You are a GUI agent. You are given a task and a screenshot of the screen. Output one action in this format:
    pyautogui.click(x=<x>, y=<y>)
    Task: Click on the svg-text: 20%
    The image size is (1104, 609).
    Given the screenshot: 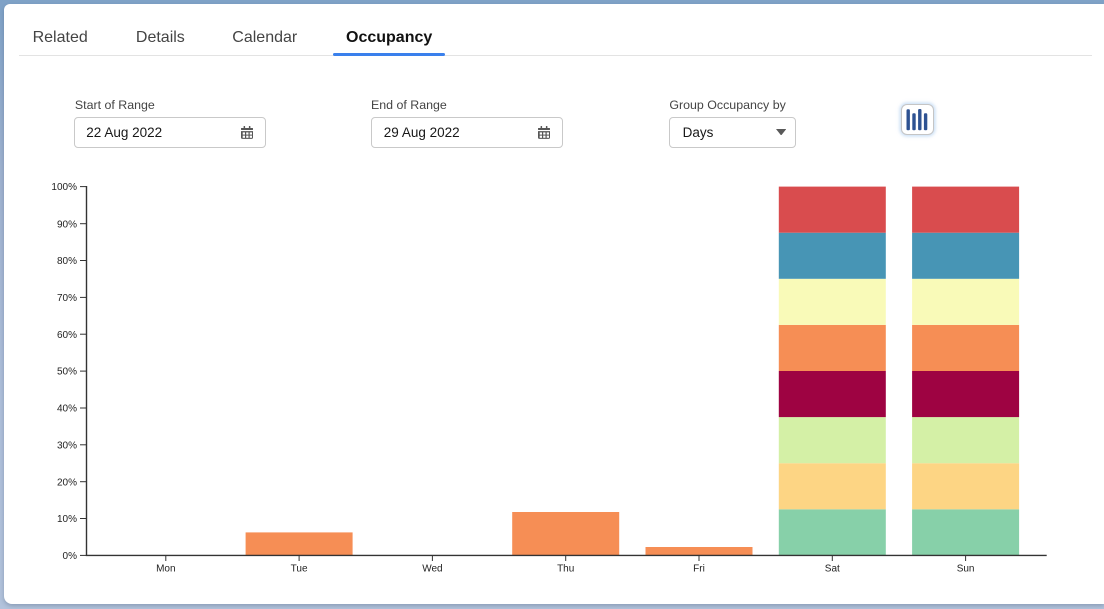 What is the action you would take?
    pyautogui.click(x=67, y=482)
    